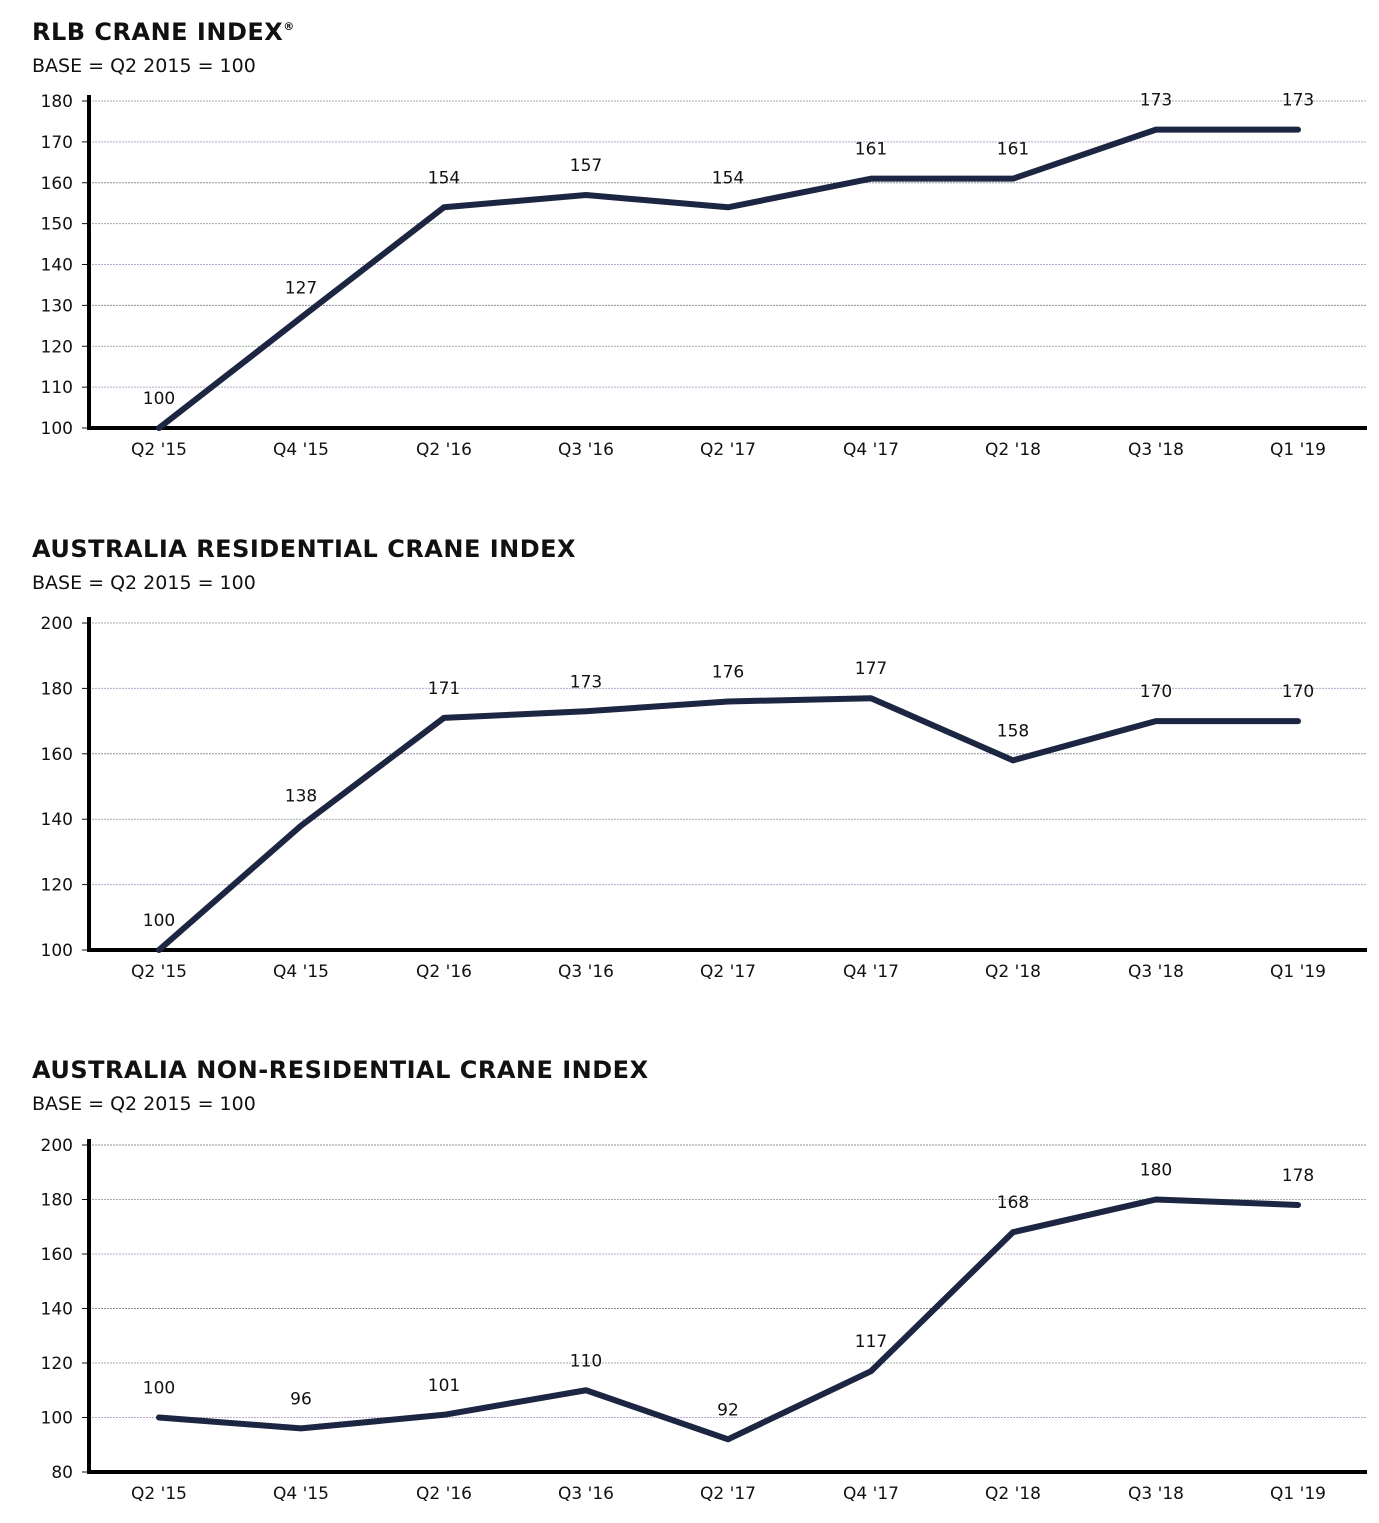 The height and width of the screenshot is (1523, 1379). What do you see at coordinates (301, 1399) in the screenshot?
I see `data-label: 96` at bounding box center [301, 1399].